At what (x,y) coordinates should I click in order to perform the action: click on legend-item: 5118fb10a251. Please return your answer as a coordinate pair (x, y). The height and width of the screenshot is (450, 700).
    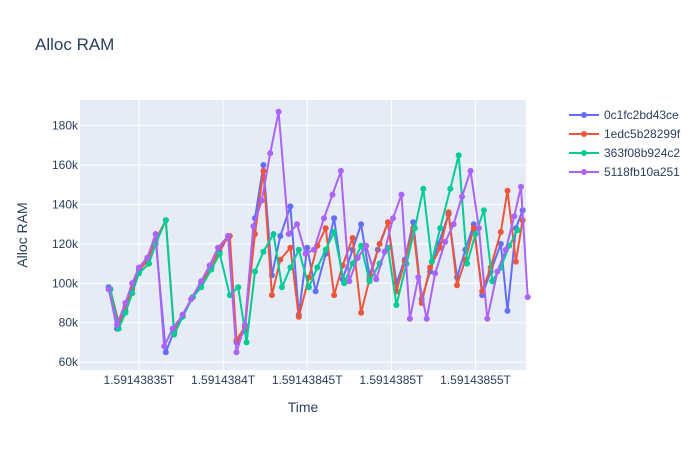
    Looking at the image, I should click on (624, 172).